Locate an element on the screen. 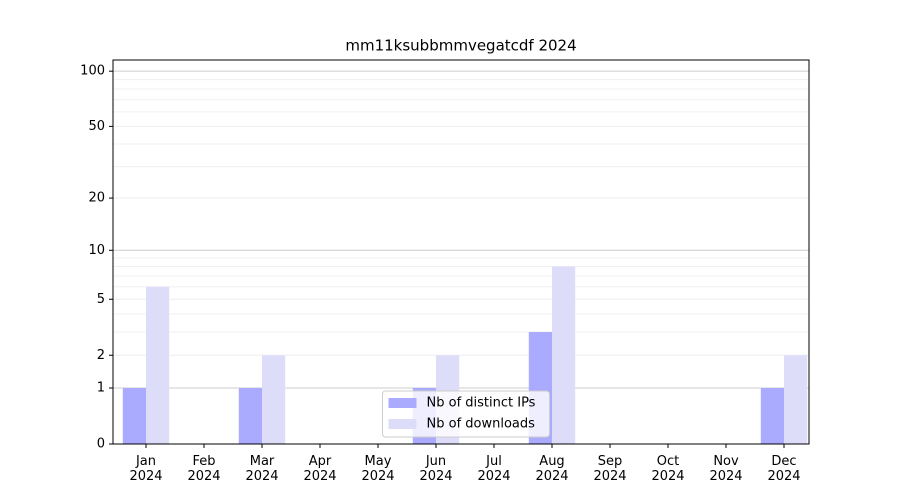  chart-title: mm11ksubbmmvegatcdf 2024 is located at coordinates (460, 46).